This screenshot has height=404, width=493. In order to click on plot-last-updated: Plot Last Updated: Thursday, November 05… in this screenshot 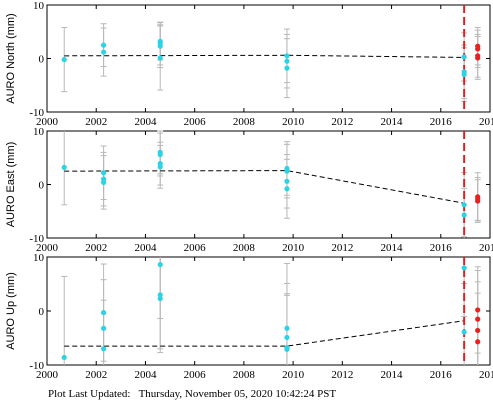, I will do `click(192, 394)`.